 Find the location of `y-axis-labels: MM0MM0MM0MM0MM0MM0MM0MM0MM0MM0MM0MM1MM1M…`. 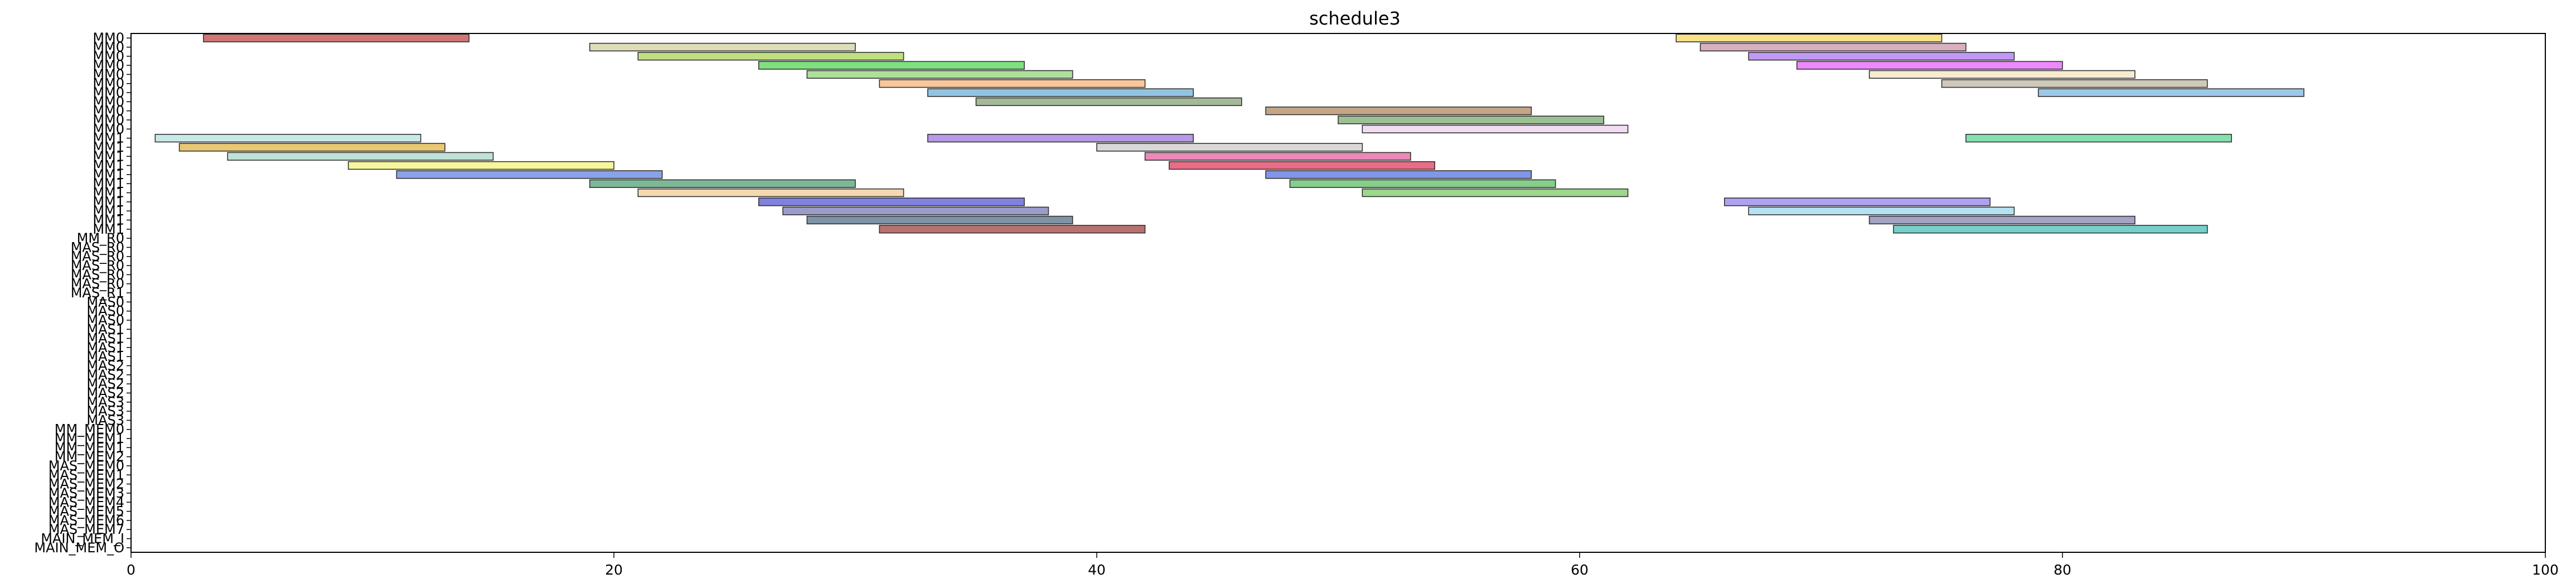

y-axis-labels: MM0MM0MM0MM0MM0MM0MM0MM0MM0MM0MM0MM1MM1M… is located at coordinates (82, 293).